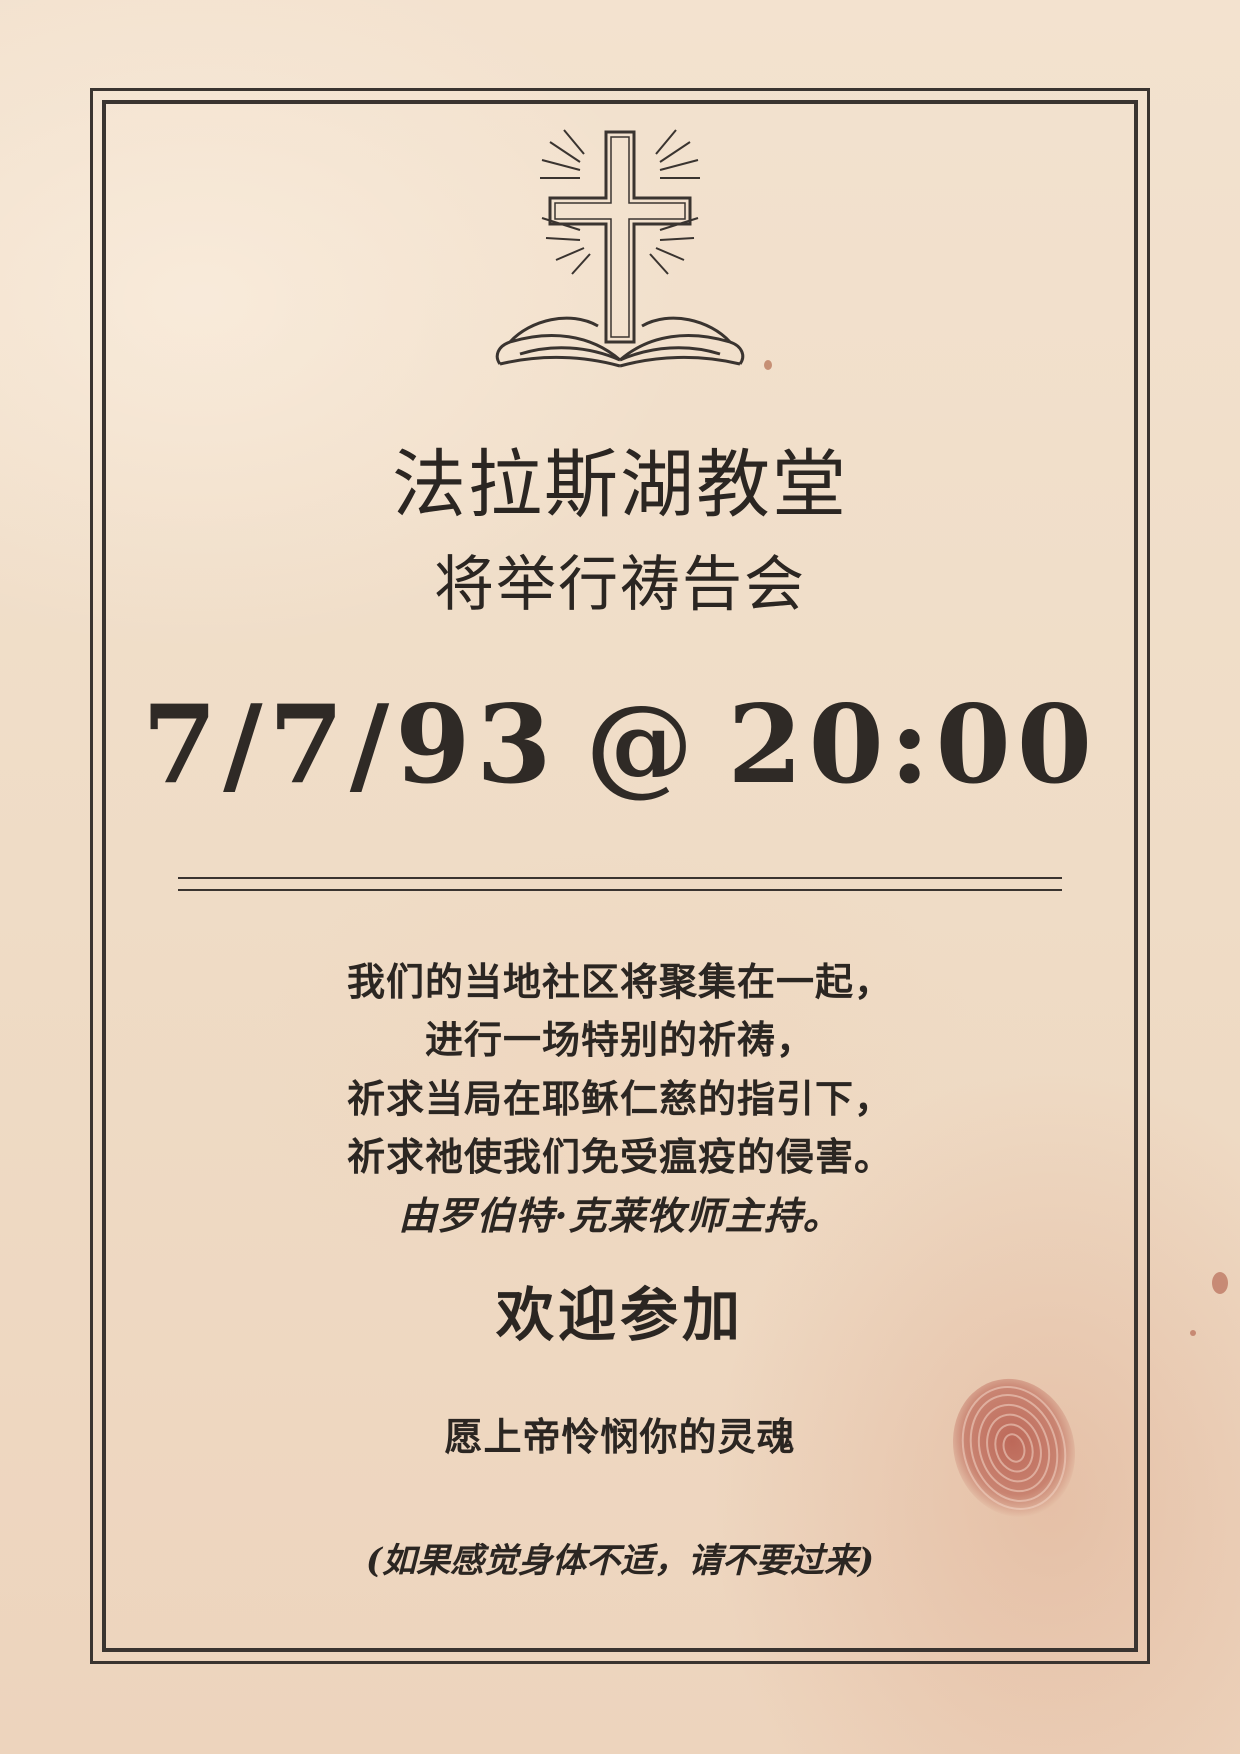 The width and height of the screenshot is (1240, 1754). I want to click on divider-line-bottom, so click(620, 890).